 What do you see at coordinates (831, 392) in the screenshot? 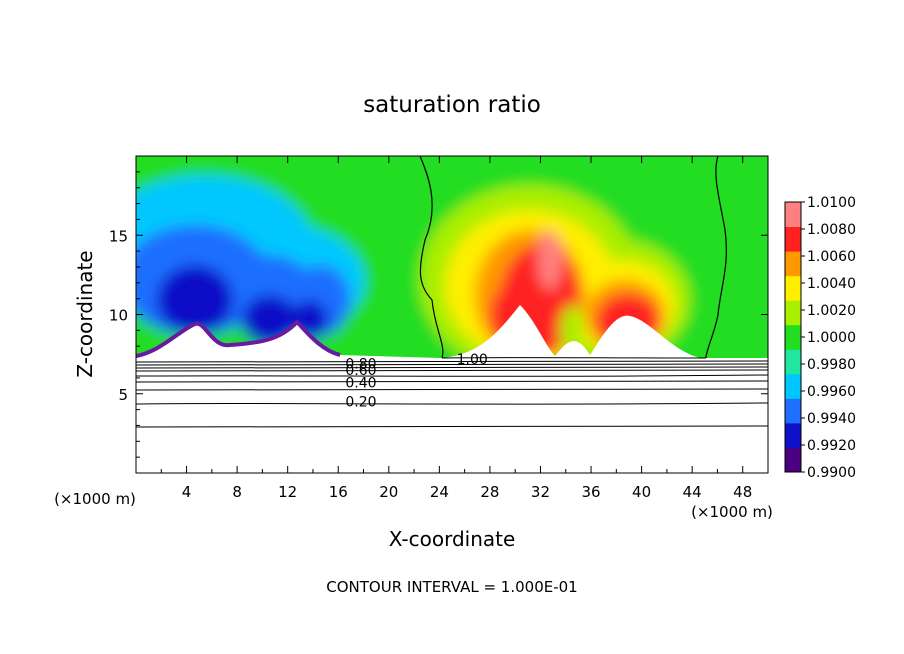
I see `colorbar-label: 0.9960` at bounding box center [831, 392].